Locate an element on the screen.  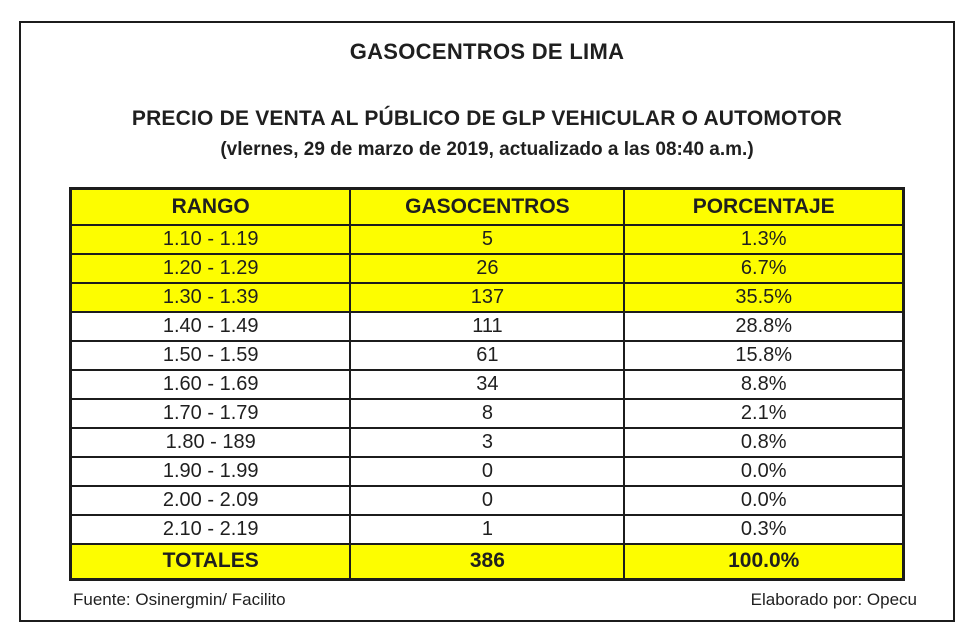
cell-gasocentros: 34 is located at coordinates (487, 384).